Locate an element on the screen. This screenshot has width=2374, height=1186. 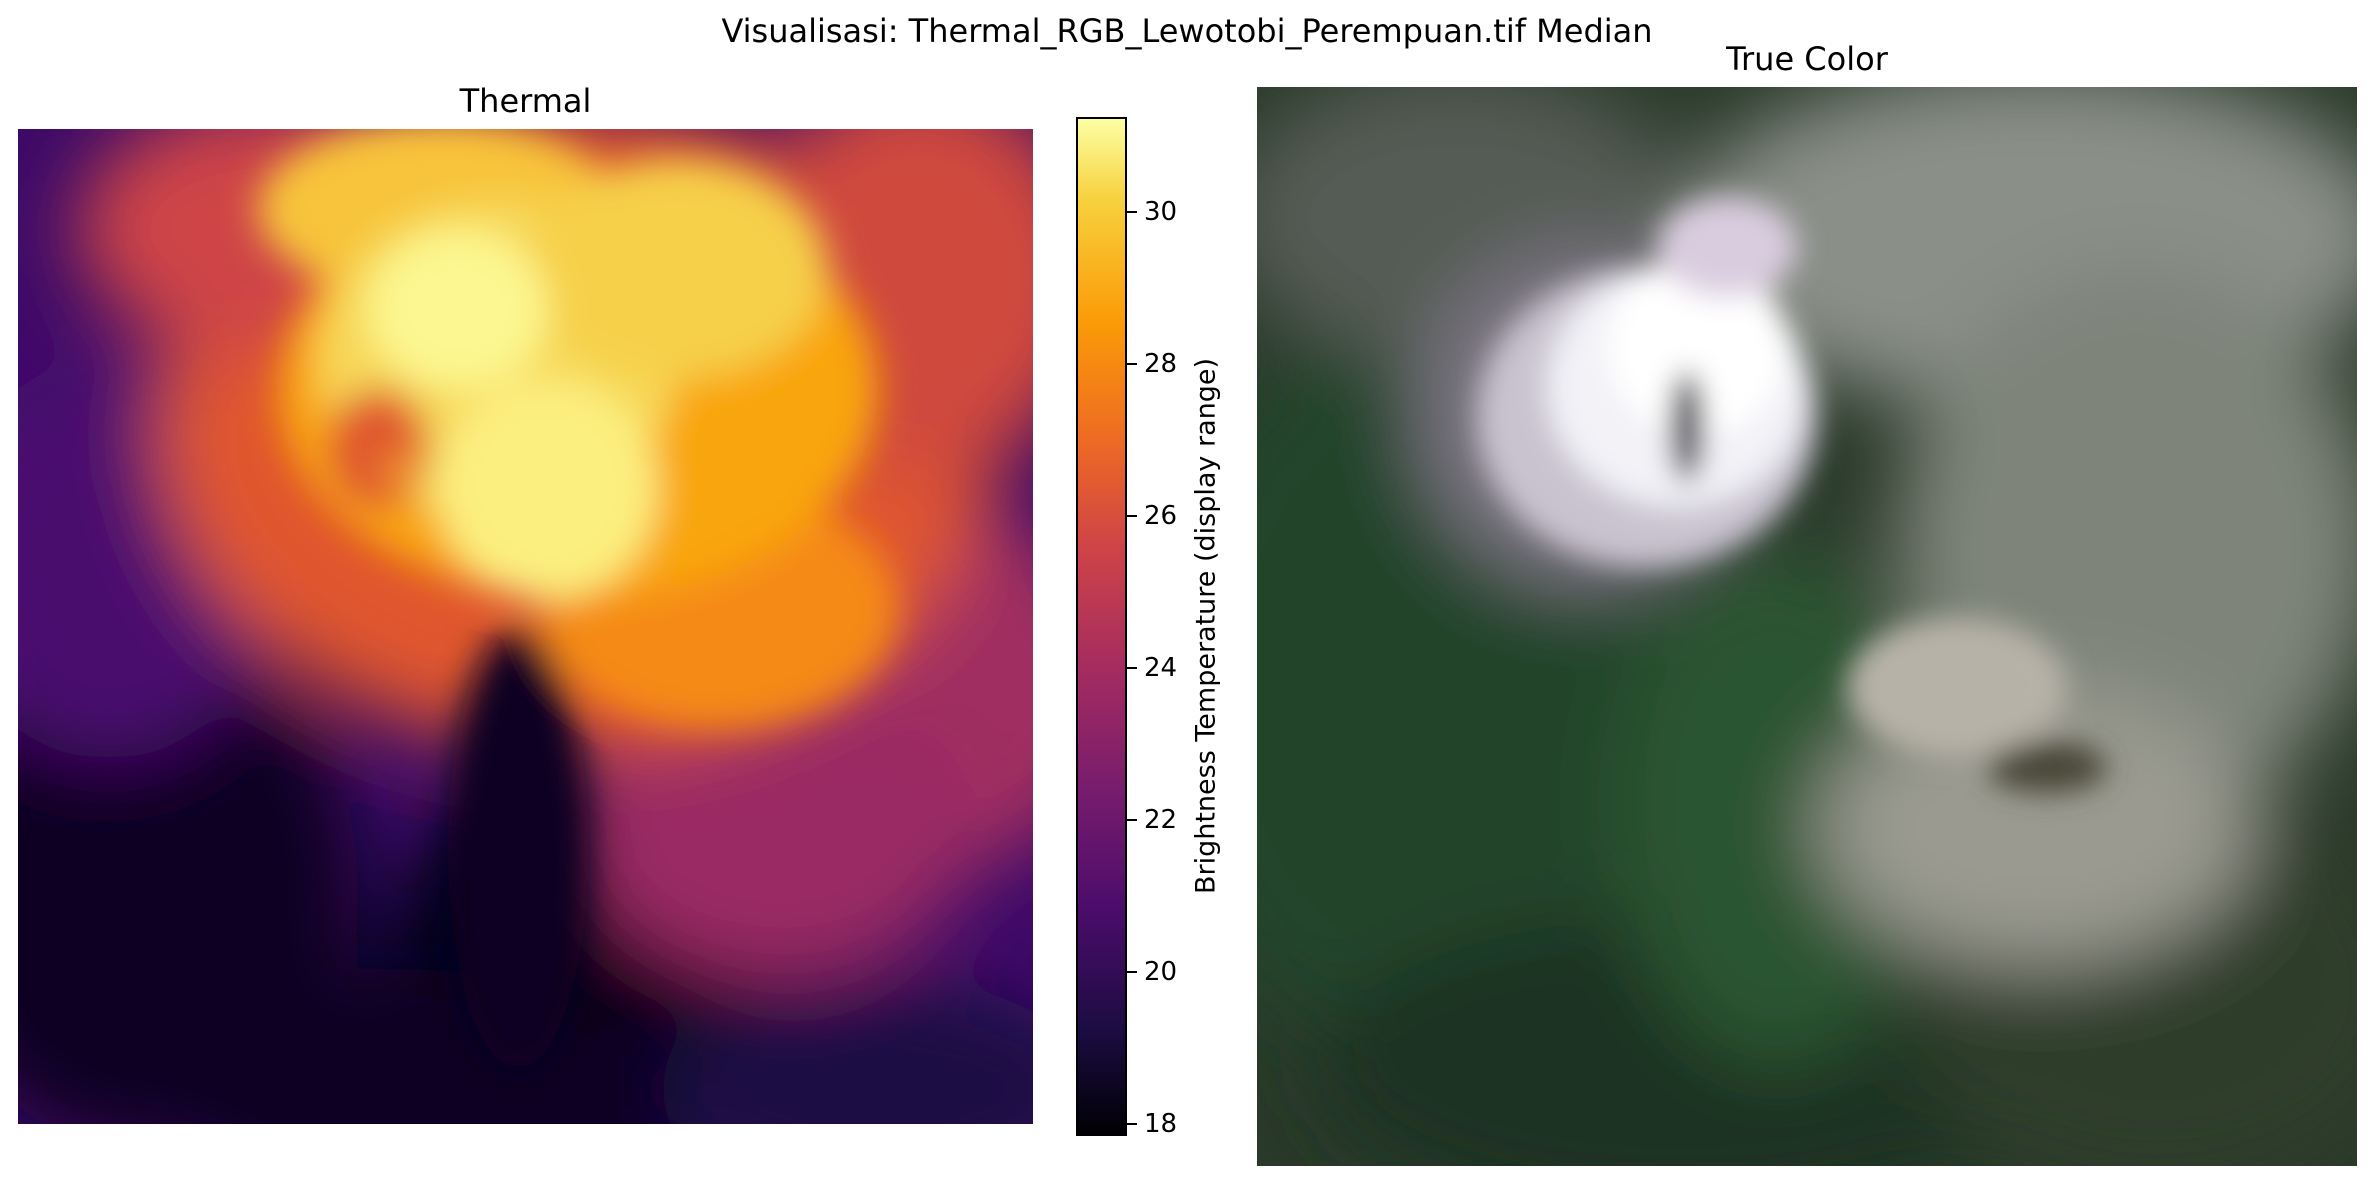
thermal-panel-title: Thermal is located at coordinates (525, 101).